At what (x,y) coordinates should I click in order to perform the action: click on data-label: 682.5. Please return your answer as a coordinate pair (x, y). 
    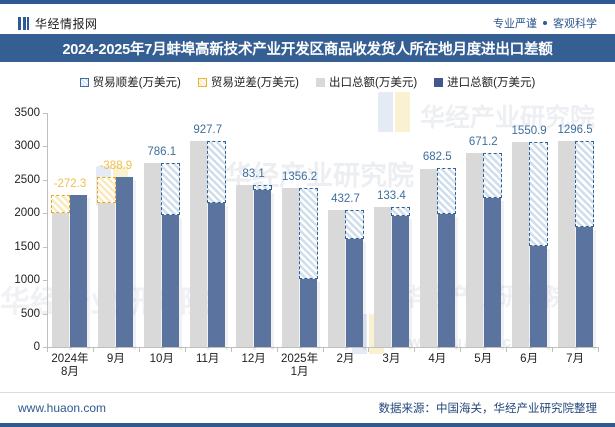
    Looking at the image, I should click on (437, 157).